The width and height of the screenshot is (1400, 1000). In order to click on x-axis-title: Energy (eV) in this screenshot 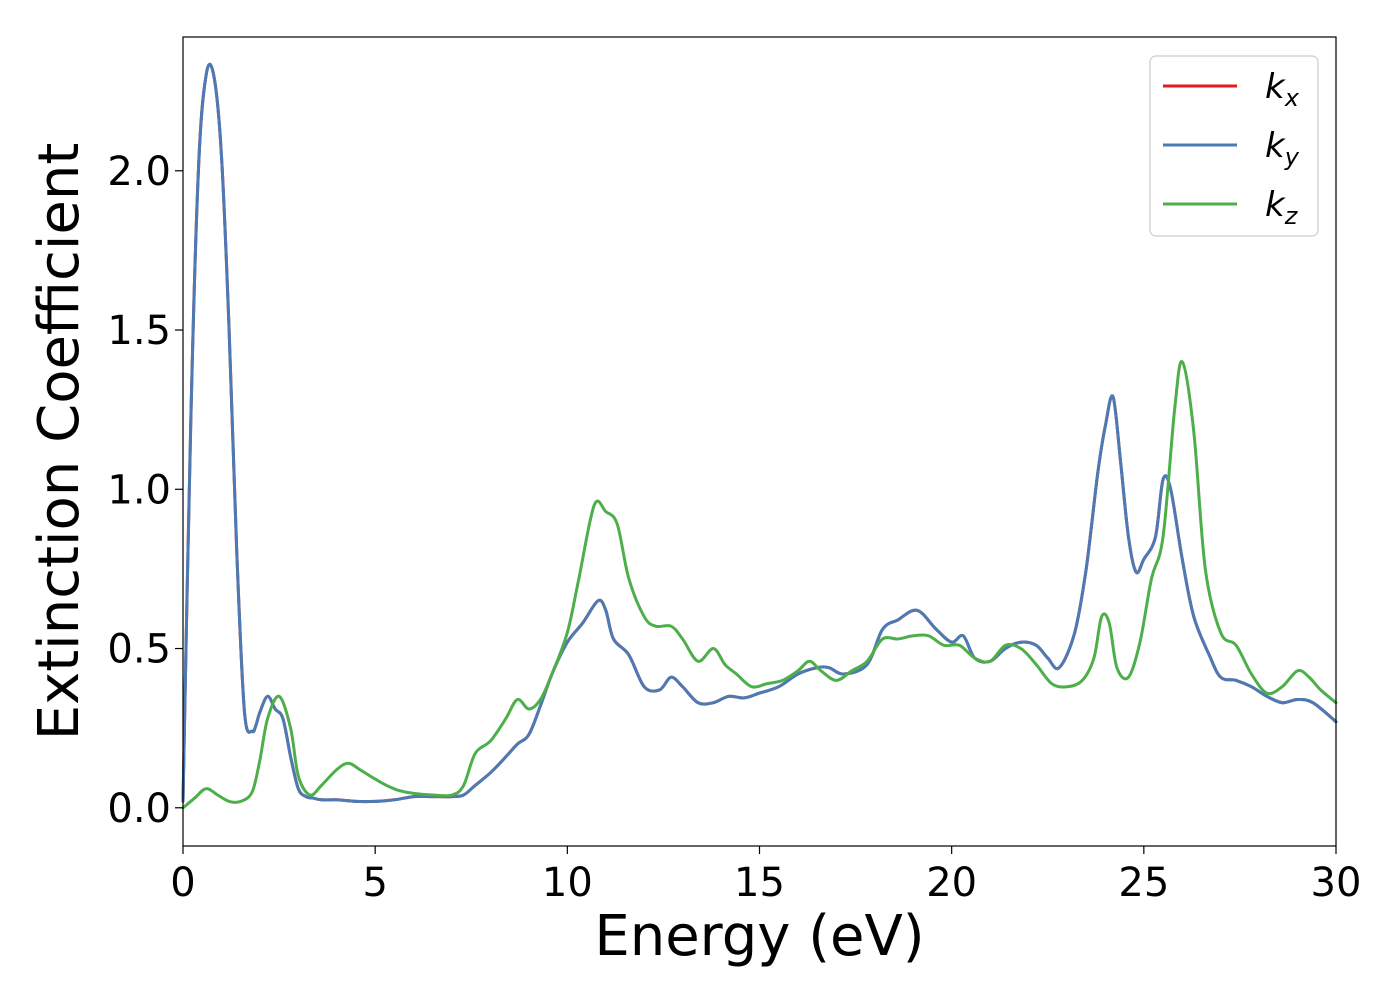, I will do `click(759, 936)`.